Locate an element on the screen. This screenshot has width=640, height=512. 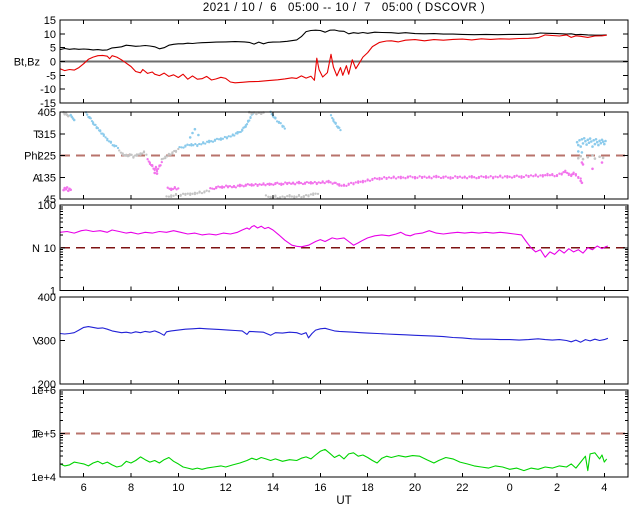
phi-magenta-leftlow is located at coordinates (66, 189).